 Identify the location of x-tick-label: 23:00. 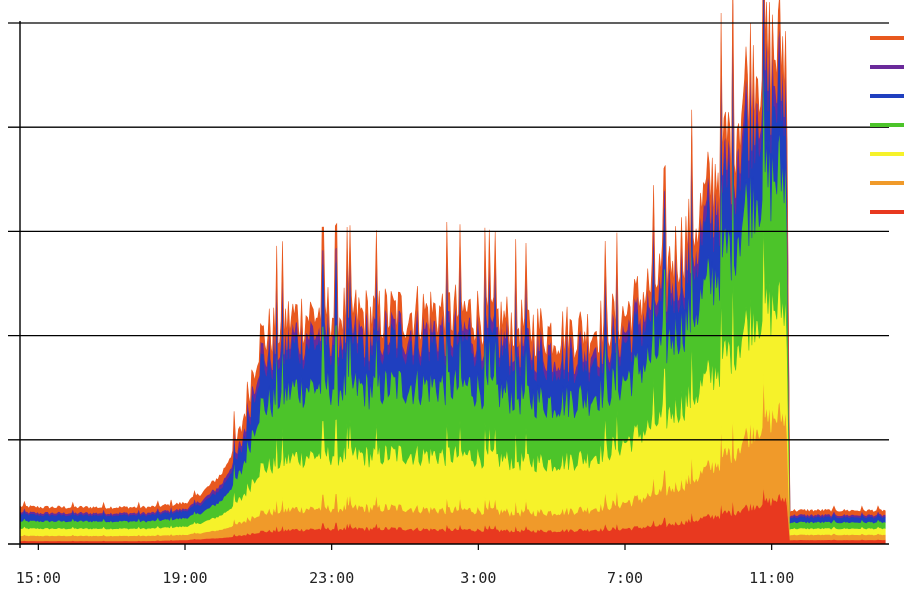
(331, 578).